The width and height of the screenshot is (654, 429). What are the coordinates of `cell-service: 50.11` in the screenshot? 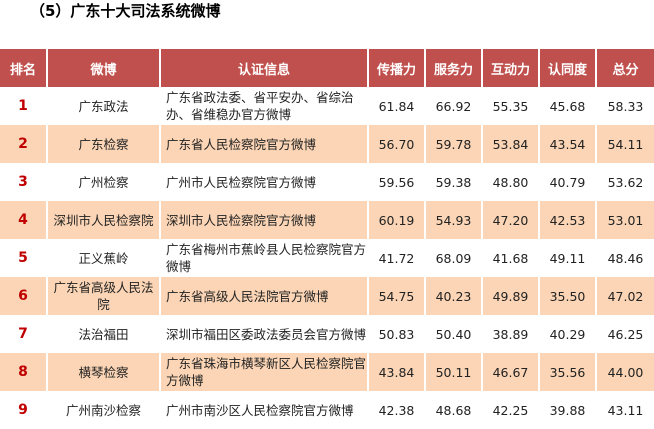 It's located at (453, 372).